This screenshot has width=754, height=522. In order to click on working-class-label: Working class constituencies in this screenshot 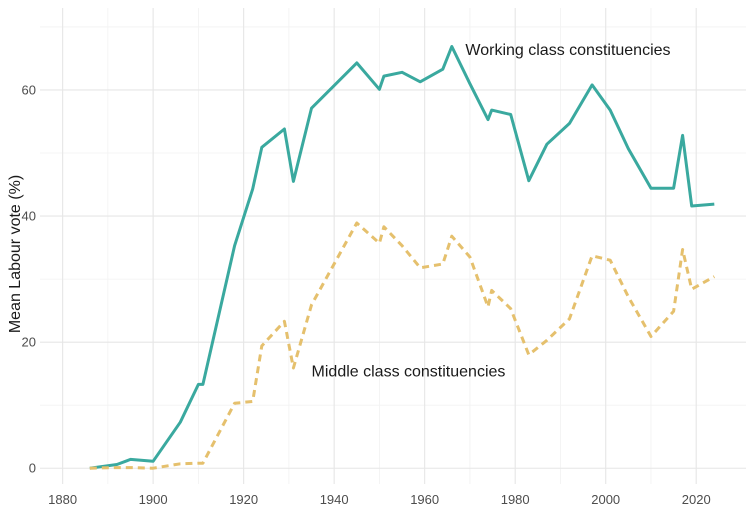, I will do `click(567, 50)`.